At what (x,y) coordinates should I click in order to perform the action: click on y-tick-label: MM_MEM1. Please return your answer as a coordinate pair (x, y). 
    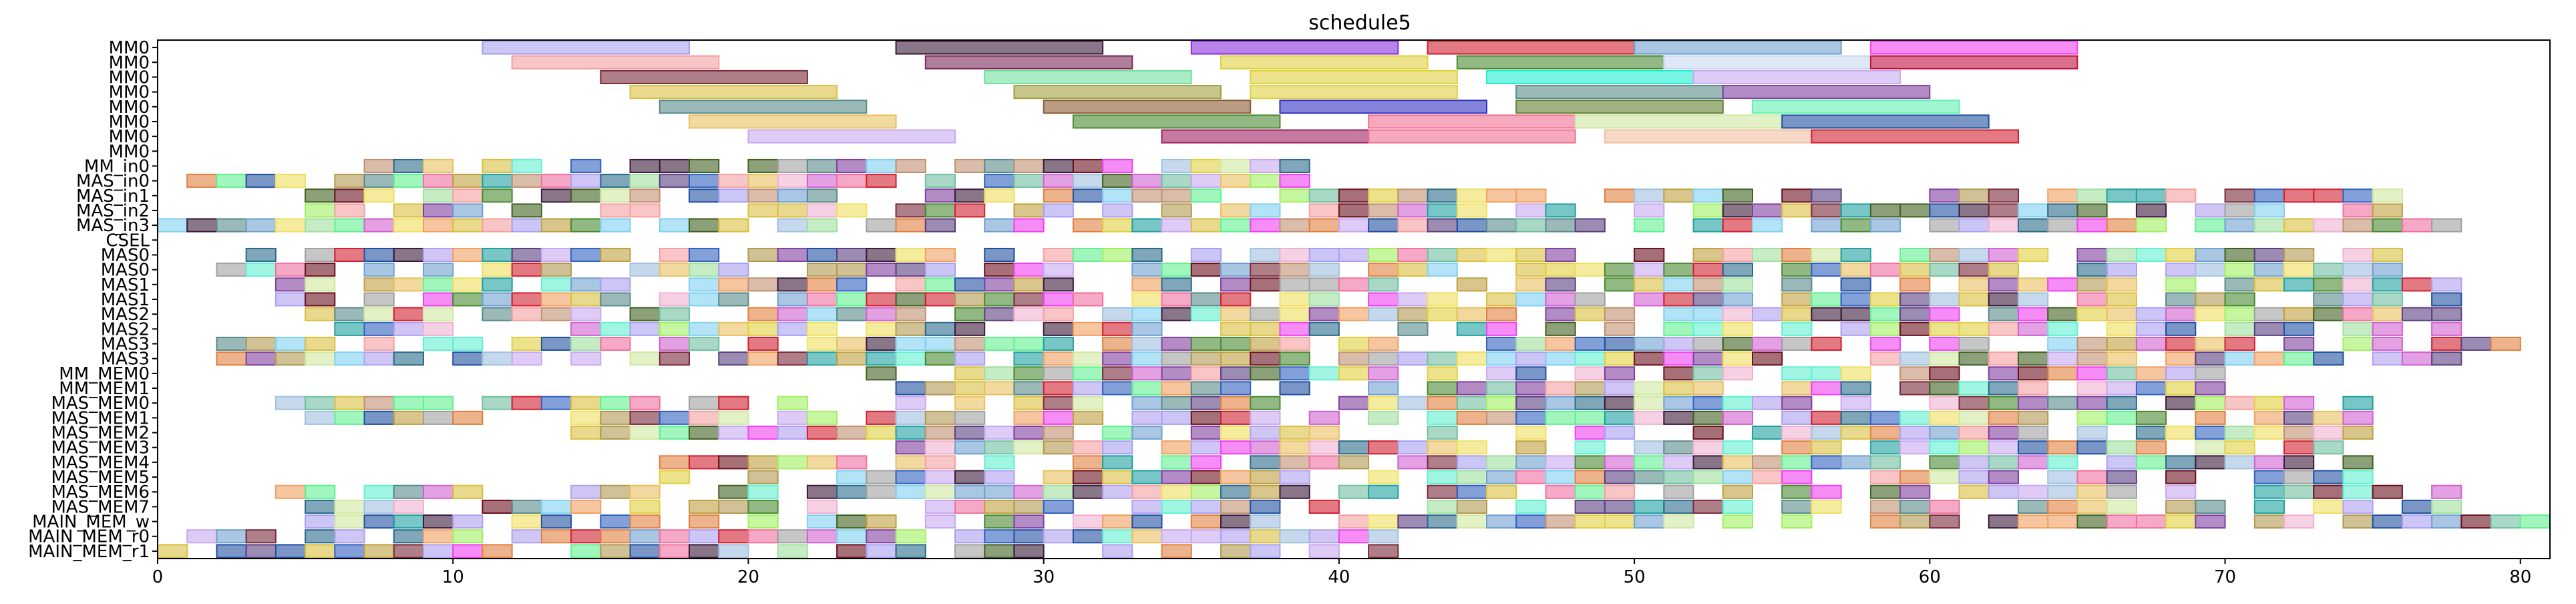
    Looking at the image, I should click on (105, 389).